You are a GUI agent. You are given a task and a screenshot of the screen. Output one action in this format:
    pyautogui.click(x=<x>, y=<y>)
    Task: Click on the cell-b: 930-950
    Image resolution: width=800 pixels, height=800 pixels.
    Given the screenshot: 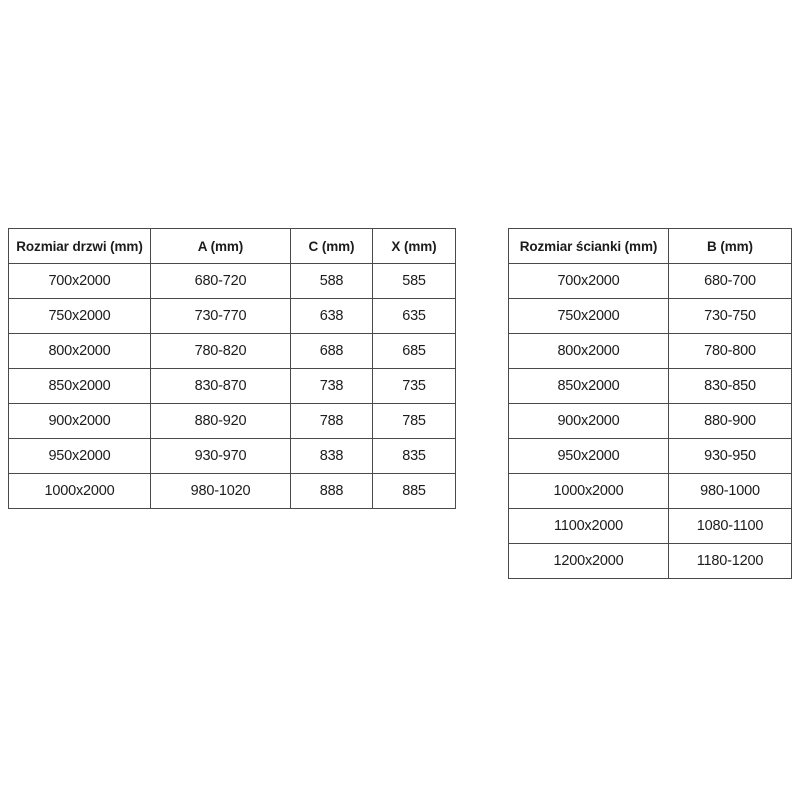 What is the action you would take?
    pyautogui.click(x=730, y=456)
    